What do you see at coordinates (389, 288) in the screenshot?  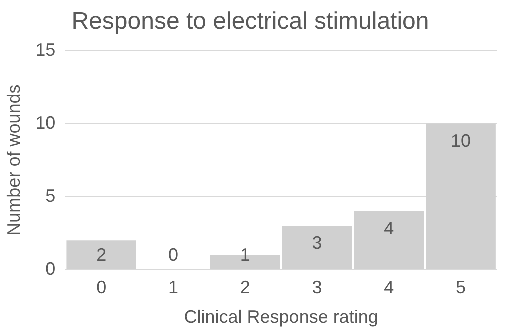 I see `x-tick-label: 4` at bounding box center [389, 288].